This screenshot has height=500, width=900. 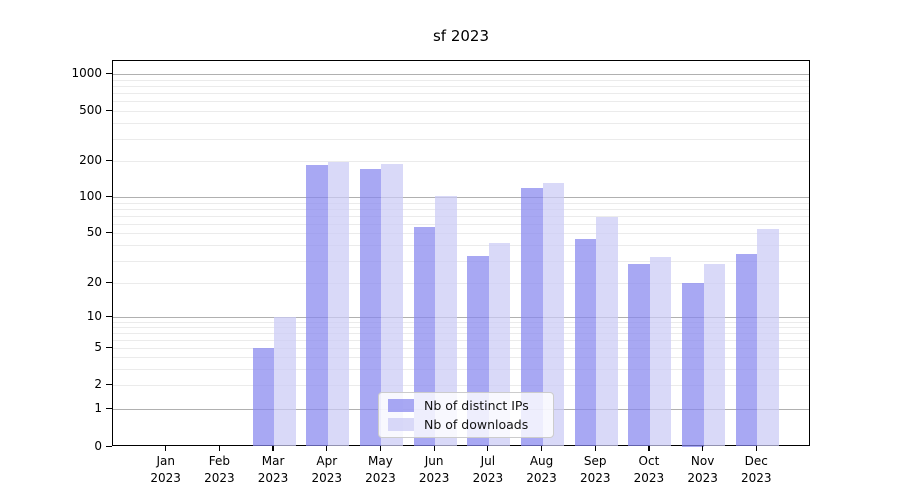 I want to click on y-tick-label: 0, so click(x=98, y=445).